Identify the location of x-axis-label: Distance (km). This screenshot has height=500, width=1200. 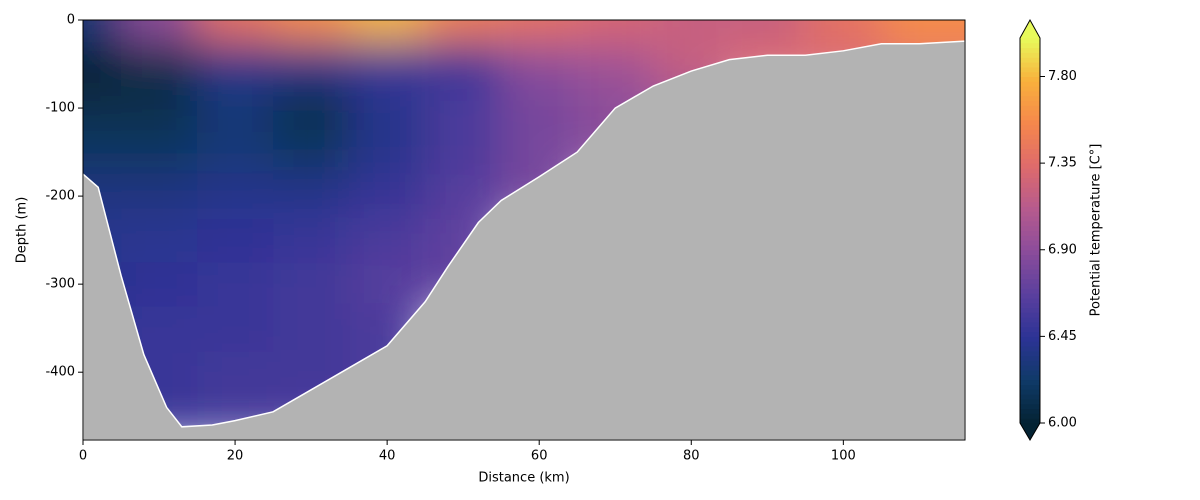
(523, 478).